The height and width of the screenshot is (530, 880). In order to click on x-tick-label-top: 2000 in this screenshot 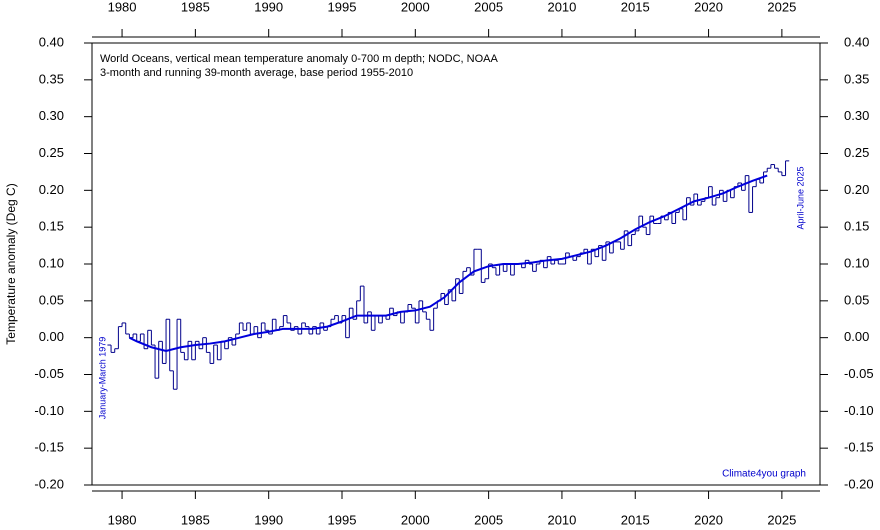, I will do `click(415, 7)`.